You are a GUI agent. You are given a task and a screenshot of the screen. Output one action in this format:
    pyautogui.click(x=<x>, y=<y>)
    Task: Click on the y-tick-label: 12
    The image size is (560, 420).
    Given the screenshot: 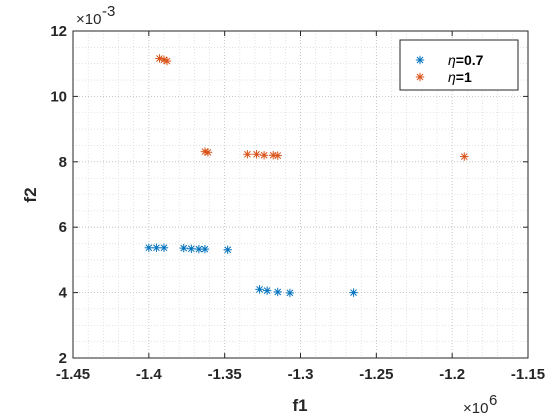 What is the action you would take?
    pyautogui.click(x=58, y=31)
    